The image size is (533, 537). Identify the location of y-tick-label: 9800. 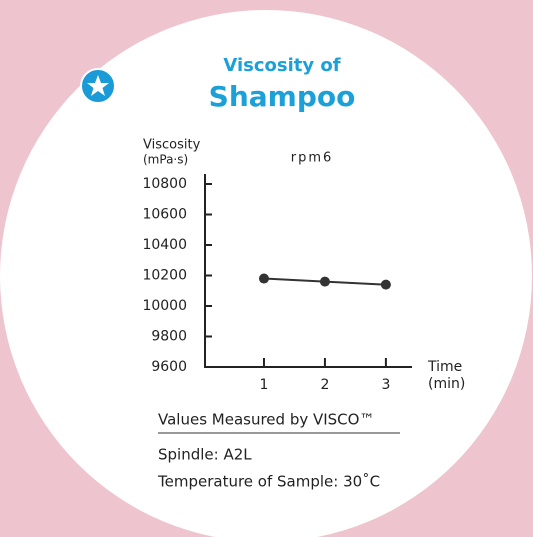
(169, 337).